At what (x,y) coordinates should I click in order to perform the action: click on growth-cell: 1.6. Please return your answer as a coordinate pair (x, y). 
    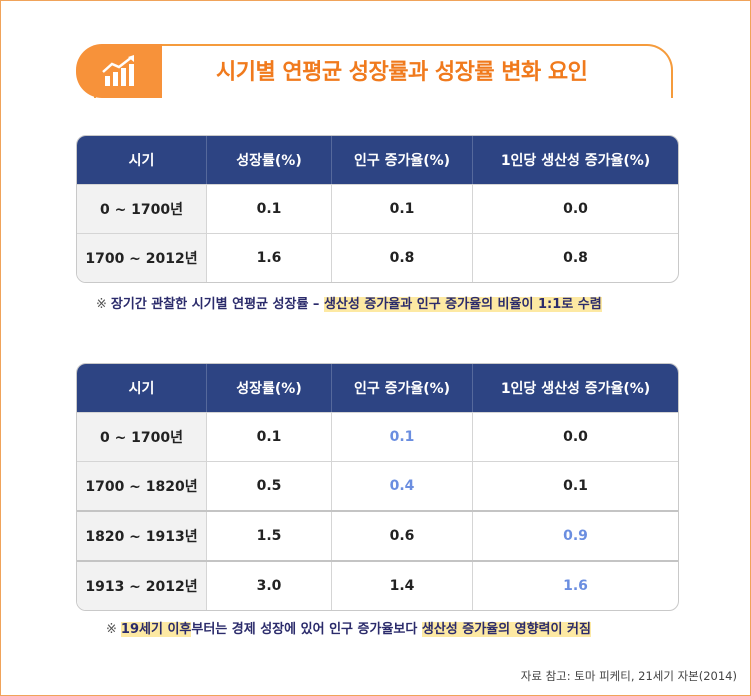
    Looking at the image, I should click on (268, 258).